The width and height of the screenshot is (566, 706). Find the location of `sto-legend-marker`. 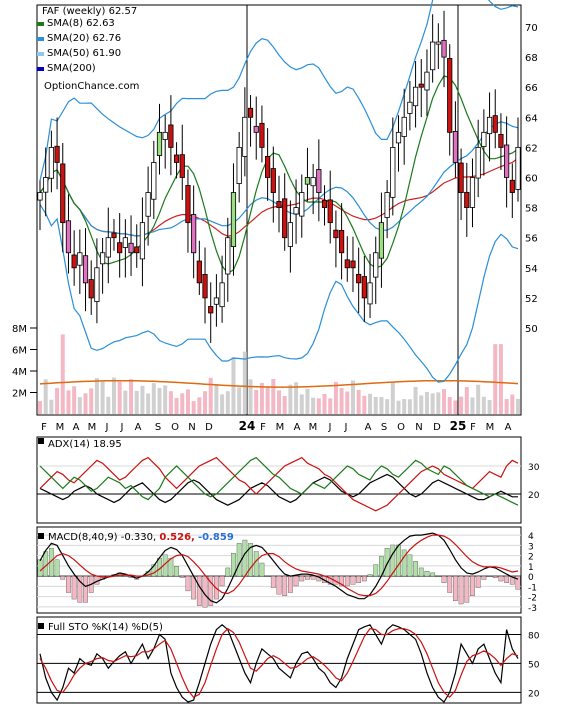

sto-legend-marker is located at coordinates (41, 626).